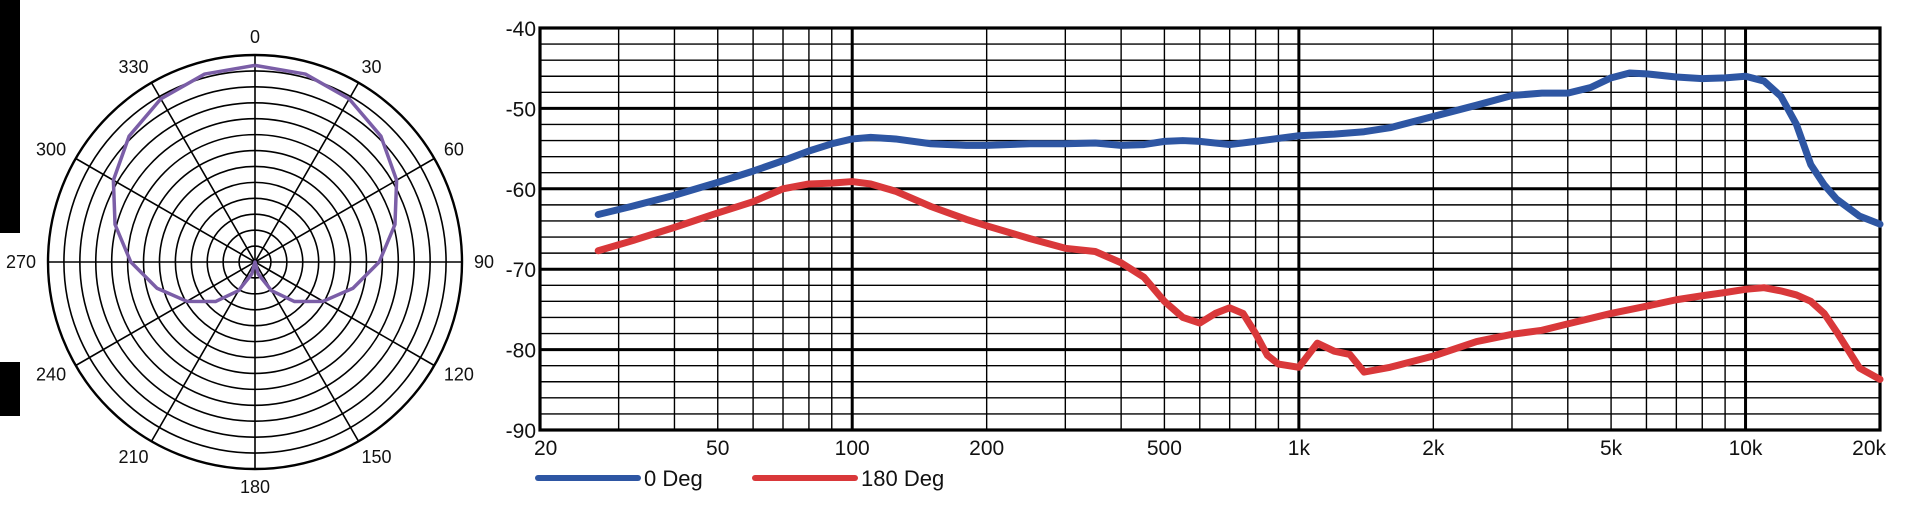 The width and height of the screenshot is (1920, 506). I want to click on polar-angle-label: 330, so click(133, 67).